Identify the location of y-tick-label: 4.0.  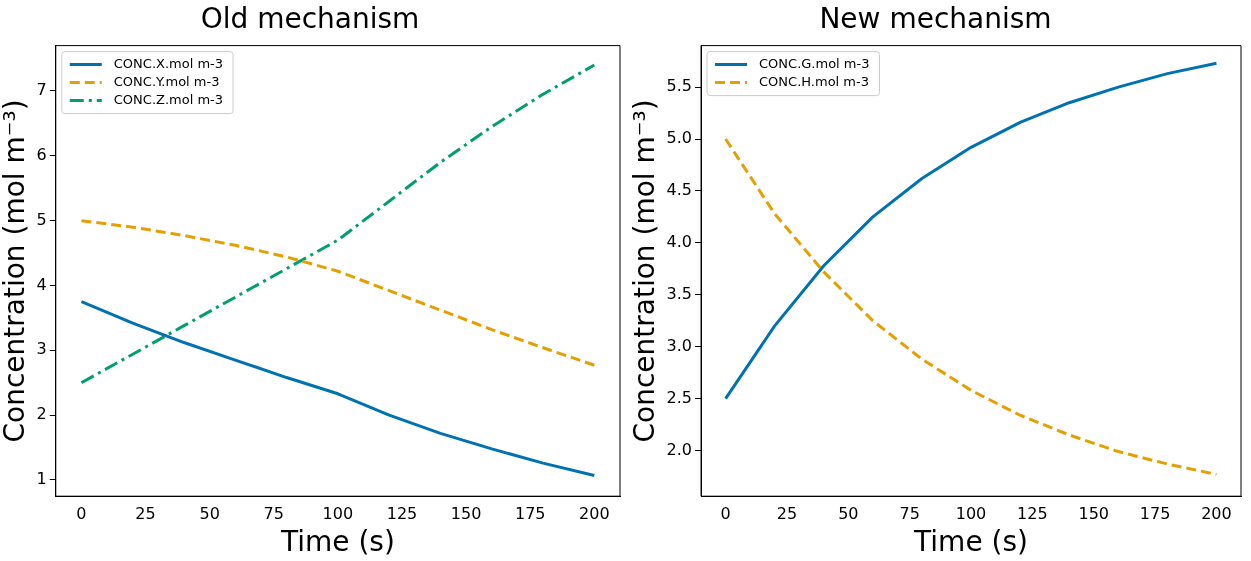
(679, 242).